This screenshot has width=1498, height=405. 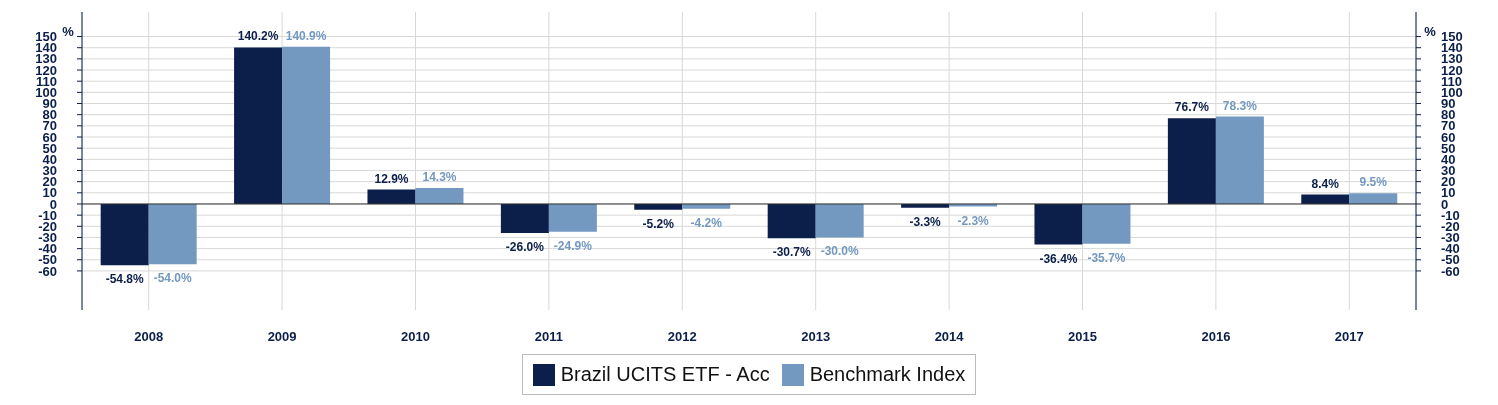 I want to click on data-label: -36.4%, so click(x=1058, y=258).